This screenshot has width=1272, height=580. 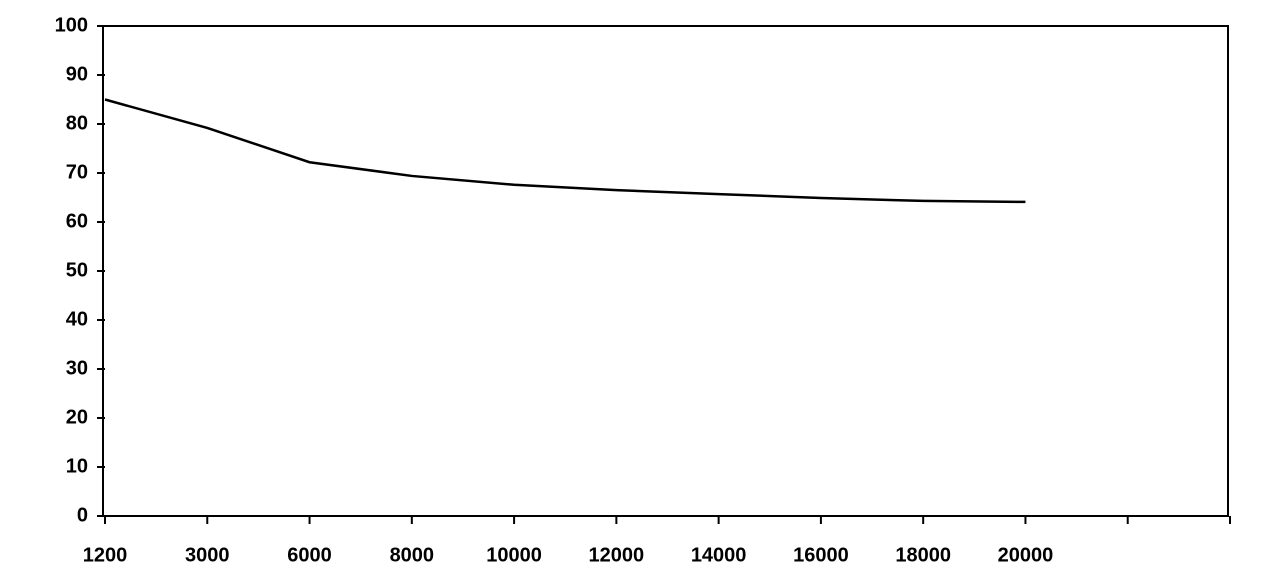 I want to click on x-tick-label: 1200, so click(x=105, y=555).